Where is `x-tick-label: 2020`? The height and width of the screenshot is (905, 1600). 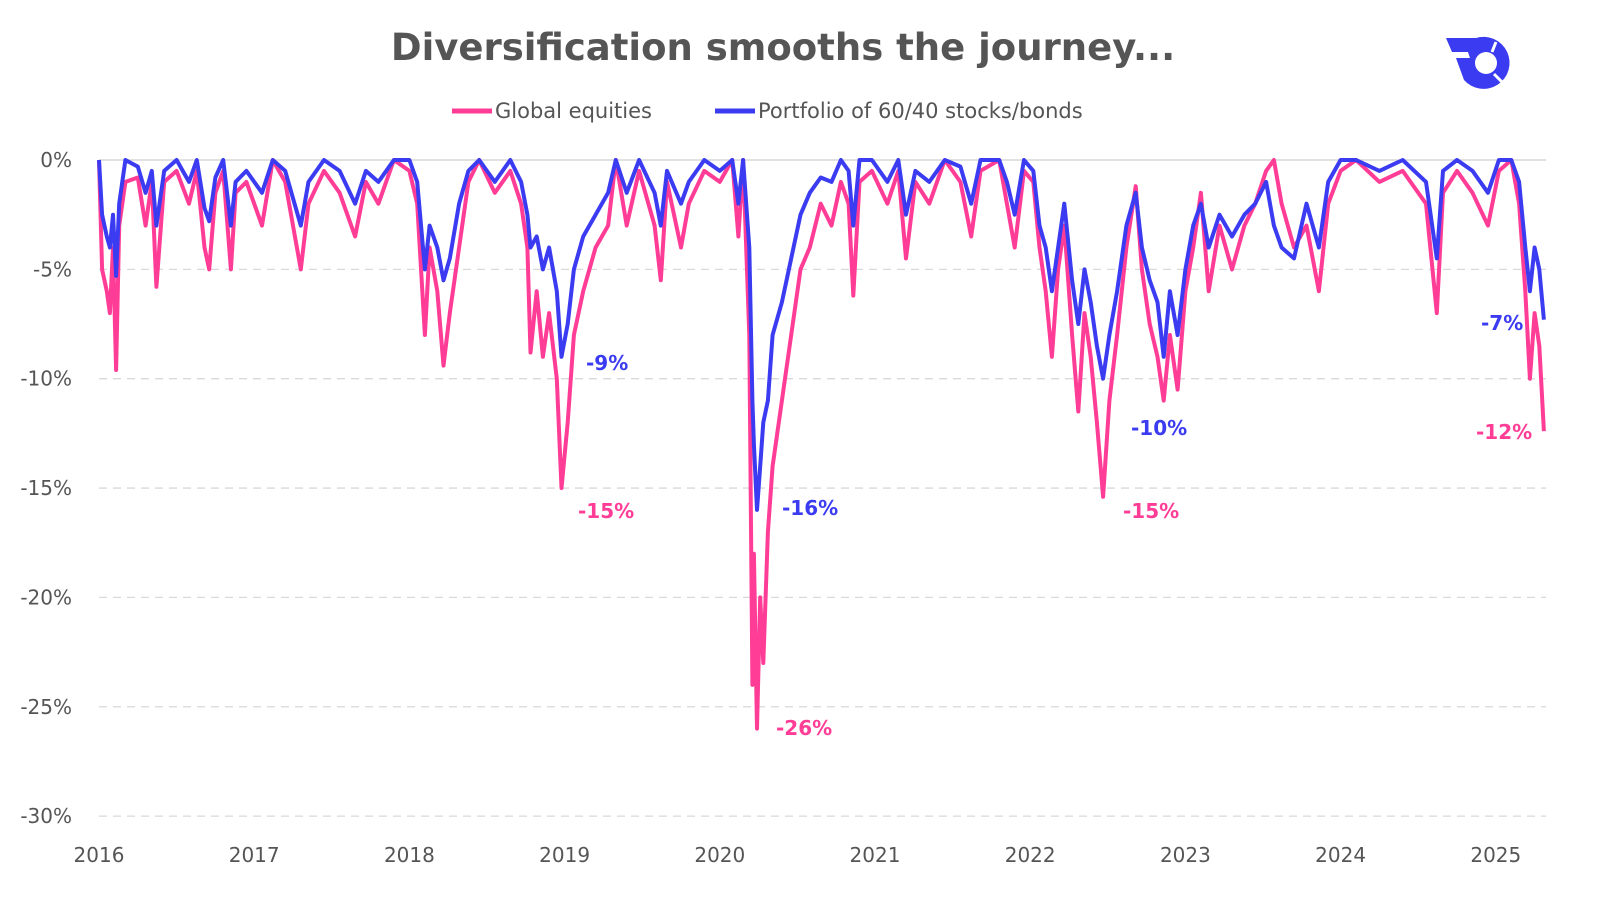 x-tick-label: 2020 is located at coordinates (719, 855).